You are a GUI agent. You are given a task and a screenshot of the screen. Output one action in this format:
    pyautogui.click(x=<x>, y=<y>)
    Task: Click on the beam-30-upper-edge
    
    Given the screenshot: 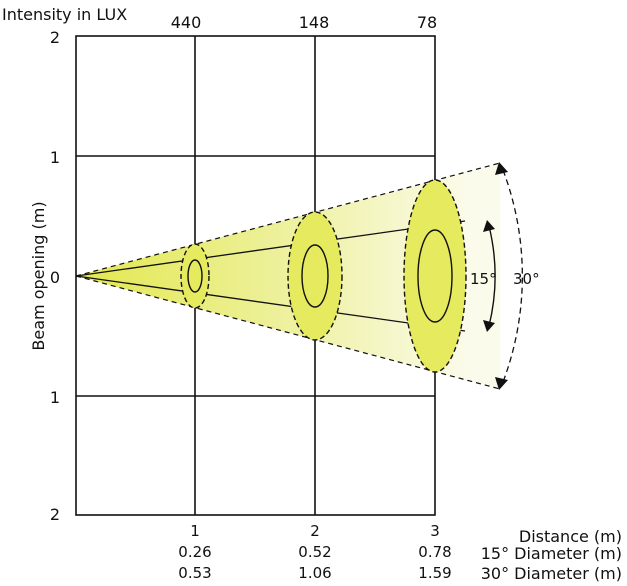 What is the action you would take?
    pyautogui.click(x=288, y=219)
    